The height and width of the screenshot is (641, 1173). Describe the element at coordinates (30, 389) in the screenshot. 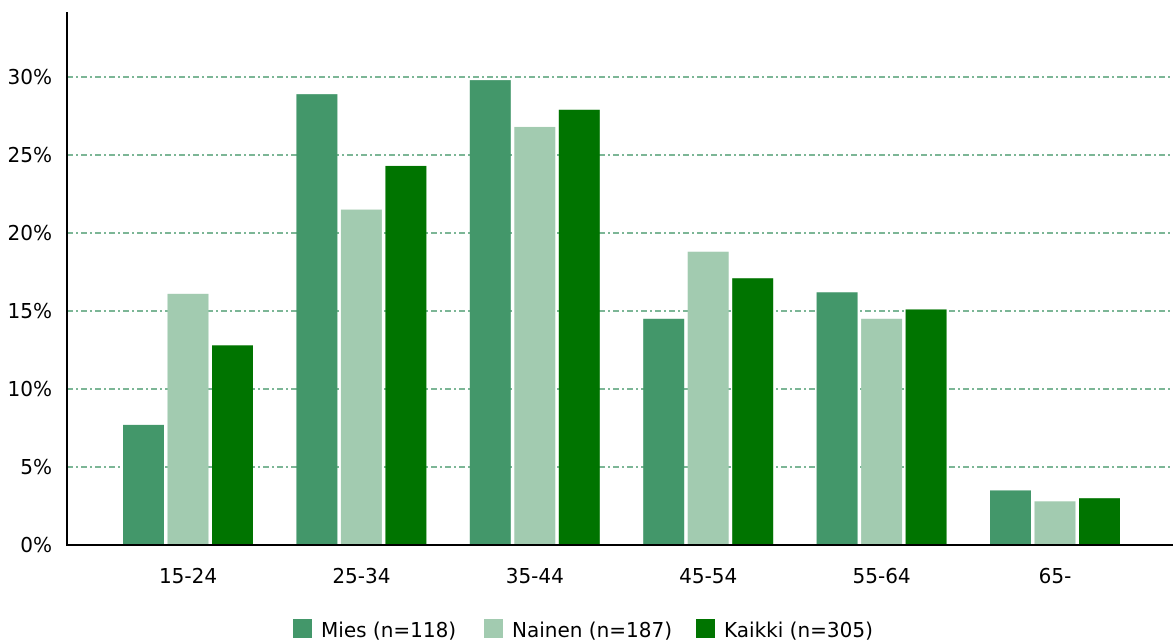

I see `y-tick-label: 10%` at that location.